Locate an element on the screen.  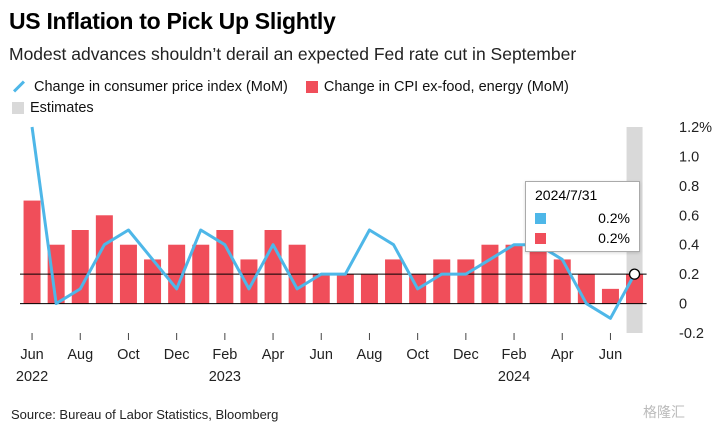
y-tick-label: 0 is located at coordinates (683, 305).